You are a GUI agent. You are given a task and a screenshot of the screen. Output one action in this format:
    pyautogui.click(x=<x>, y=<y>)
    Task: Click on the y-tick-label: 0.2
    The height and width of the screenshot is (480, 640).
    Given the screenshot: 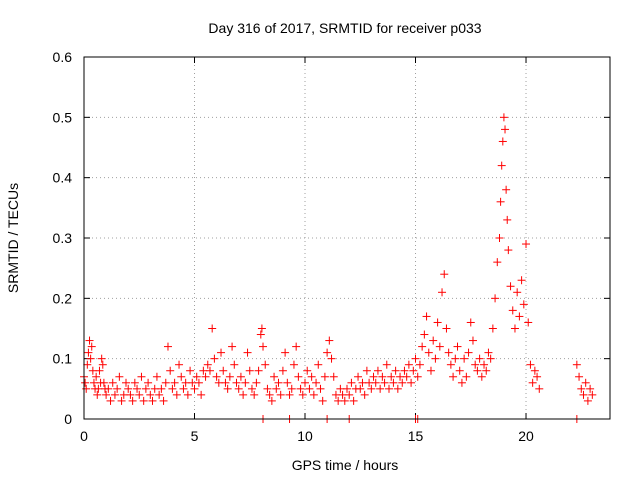 What is the action you would take?
    pyautogui.click(x=63, y=298)
    